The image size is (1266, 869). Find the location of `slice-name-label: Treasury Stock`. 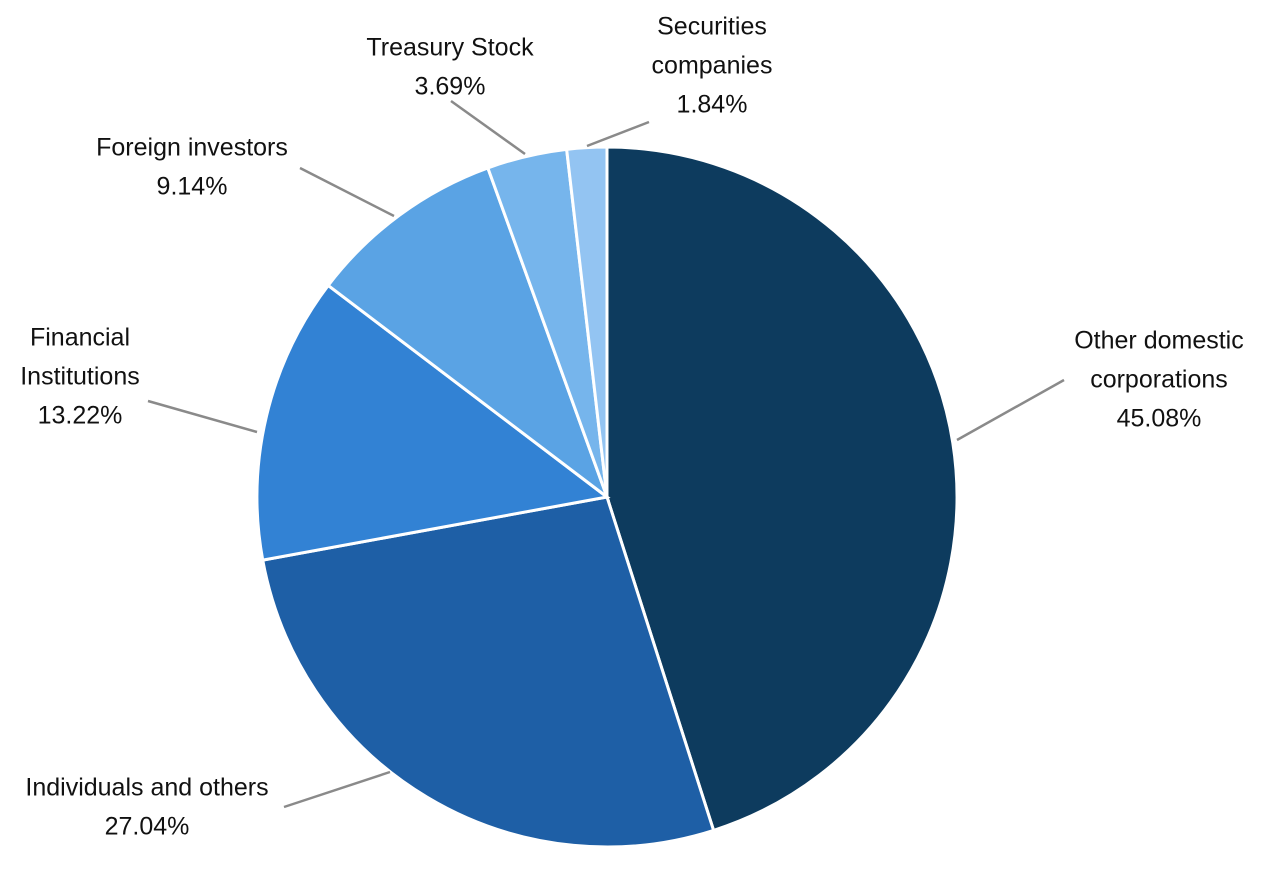

slice-name-label: Treasury Stock is located at coordinates (450, 48).